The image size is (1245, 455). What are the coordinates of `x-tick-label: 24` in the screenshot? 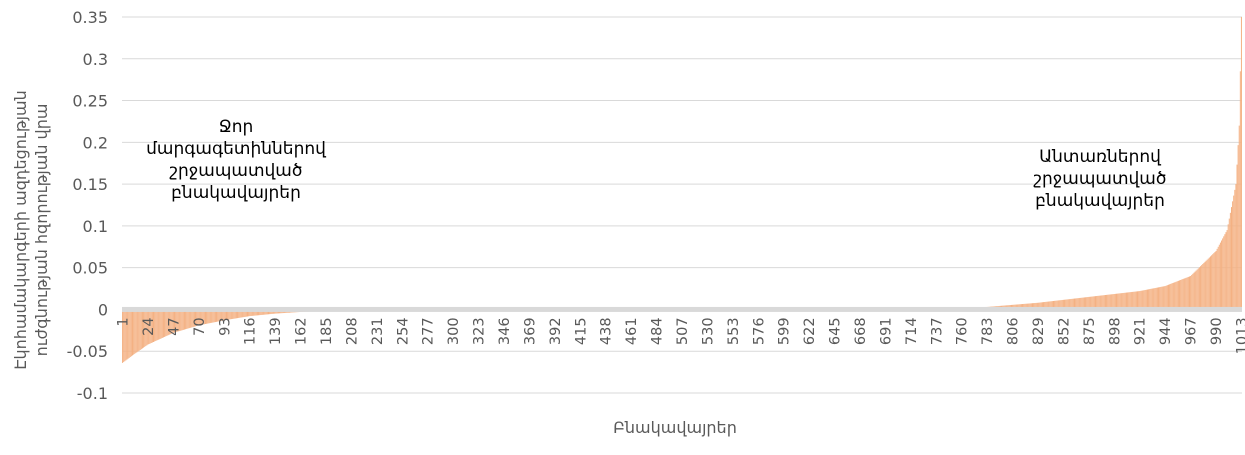 It's located at (149, 326).